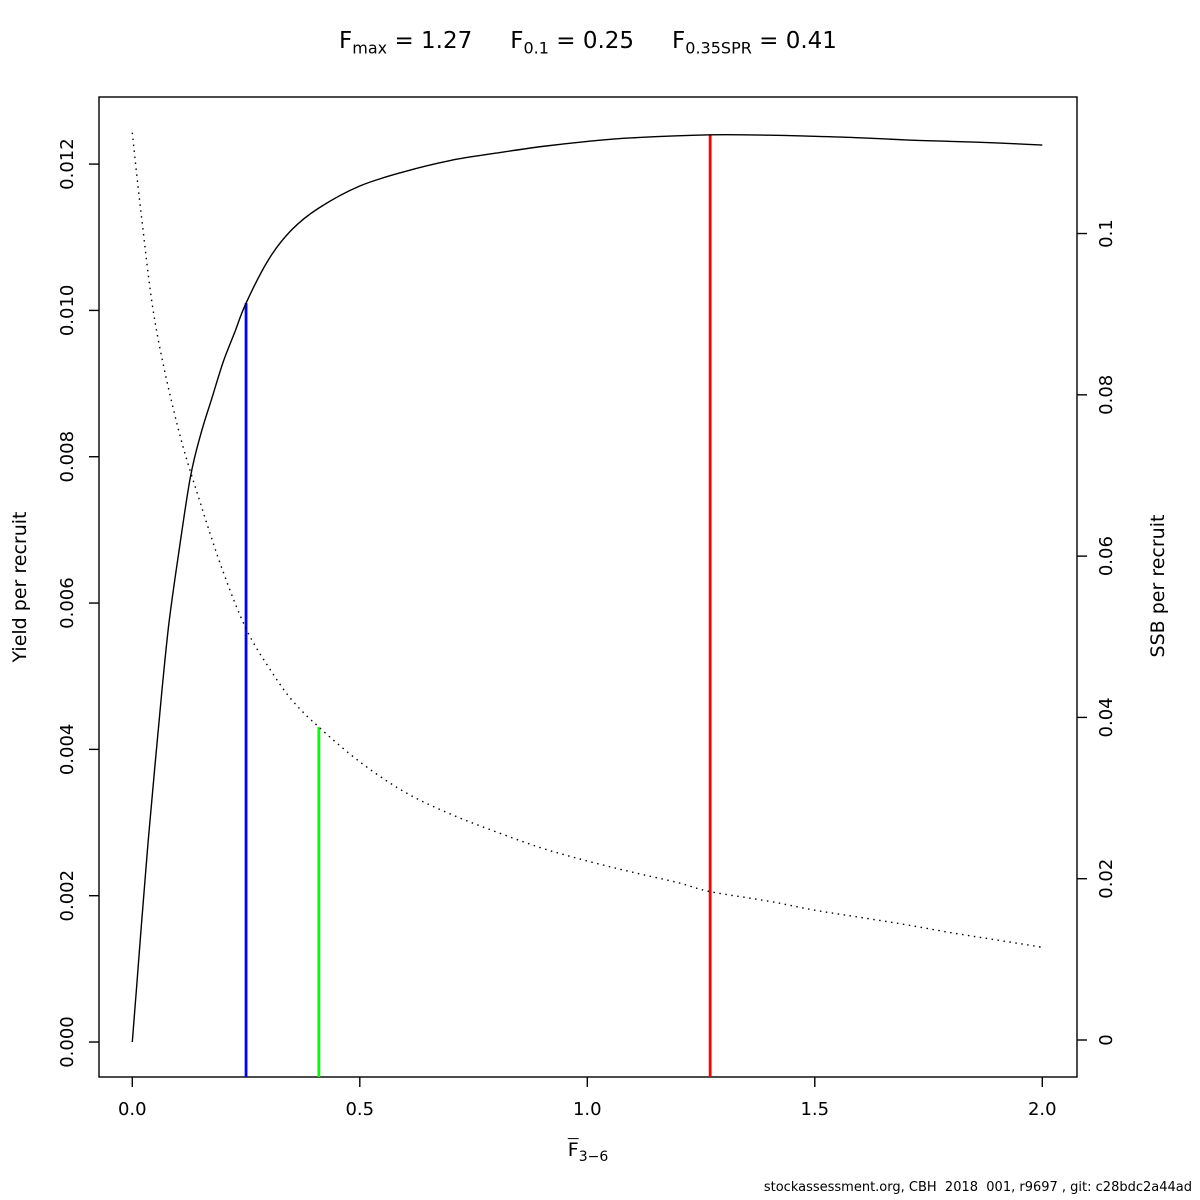 The image size is (1200, 1200). What do you see at coordinates (406, 43) in the screenshot?
I see `title-metric-fmax: Fmax = 1.27` at bounding box center [406, 43].